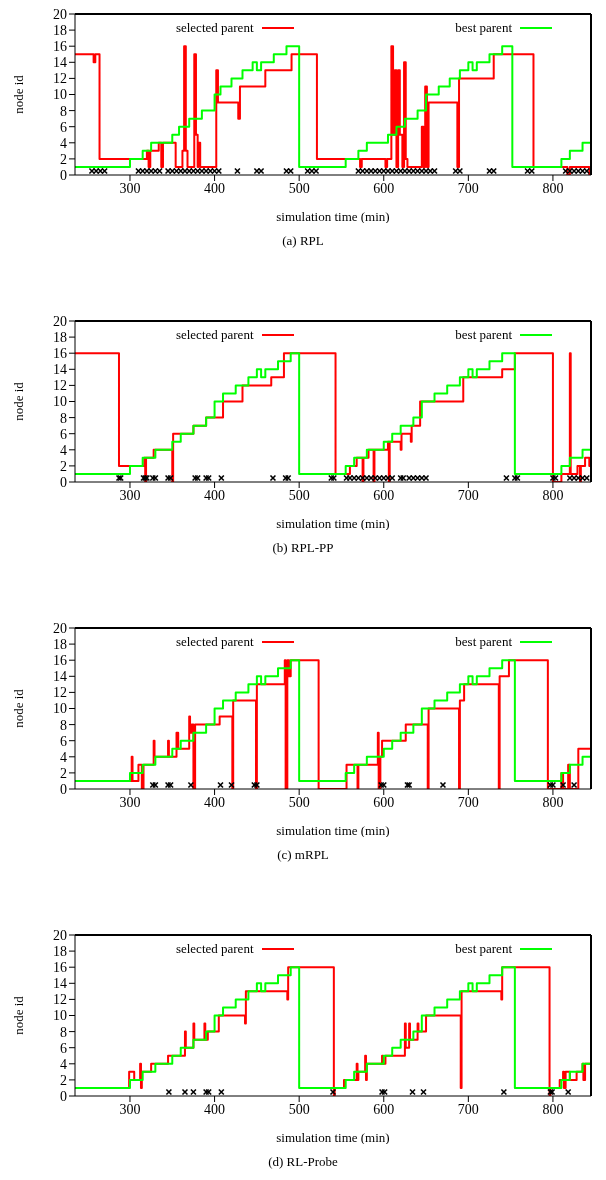  I want to click on text: (d) RL-Probe, so click(303, 1162).